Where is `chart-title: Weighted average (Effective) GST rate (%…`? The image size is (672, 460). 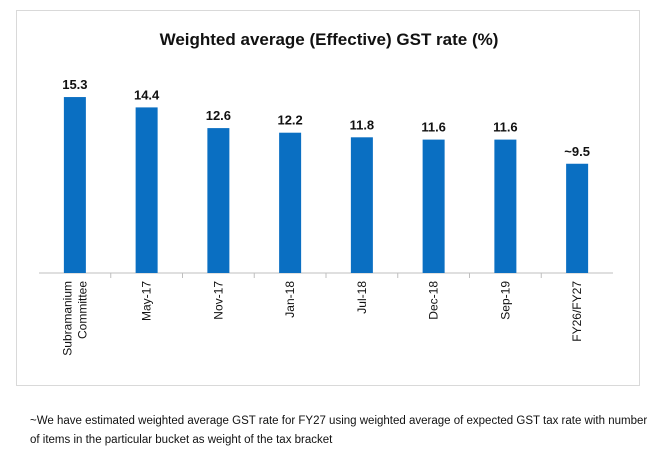 chart-title: Weighted average (Effective) GST rate (%… is located at coordinates (329, 39).